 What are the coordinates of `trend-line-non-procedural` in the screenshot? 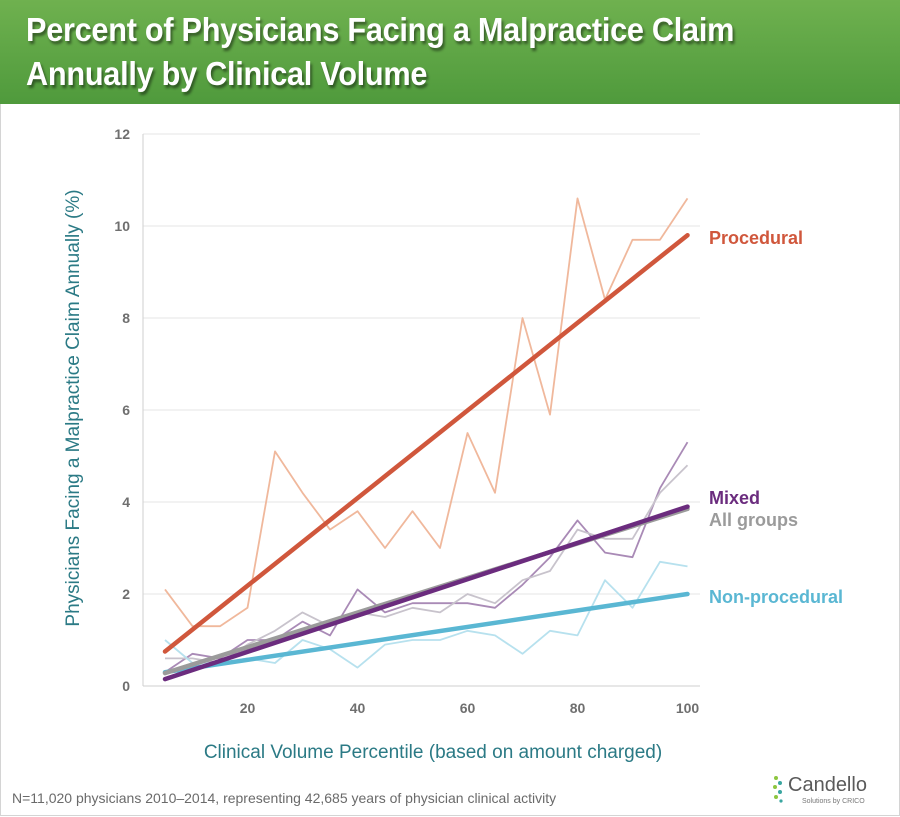 It's located at (426, 633).